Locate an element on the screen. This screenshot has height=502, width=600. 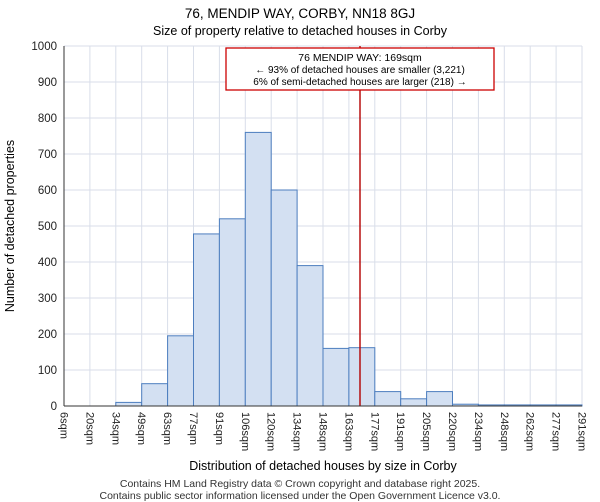
x-tick-label: 191sqm is located at coordinates (400, 431).